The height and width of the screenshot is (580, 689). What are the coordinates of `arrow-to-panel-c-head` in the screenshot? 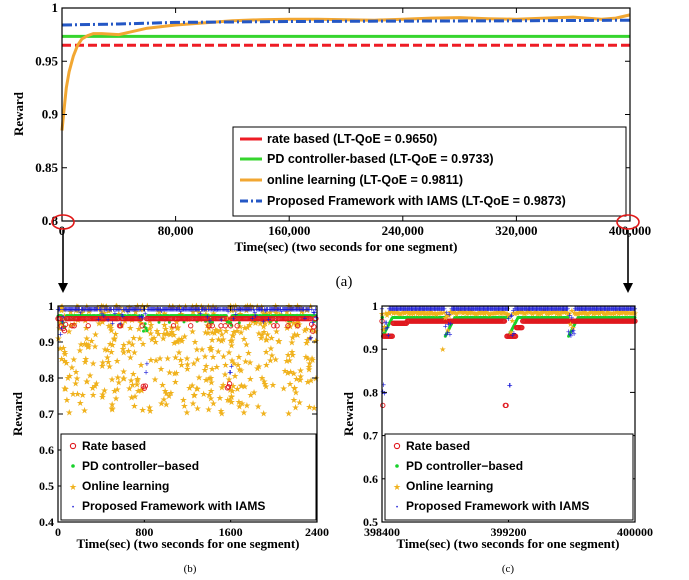 It's located at (628, 288).